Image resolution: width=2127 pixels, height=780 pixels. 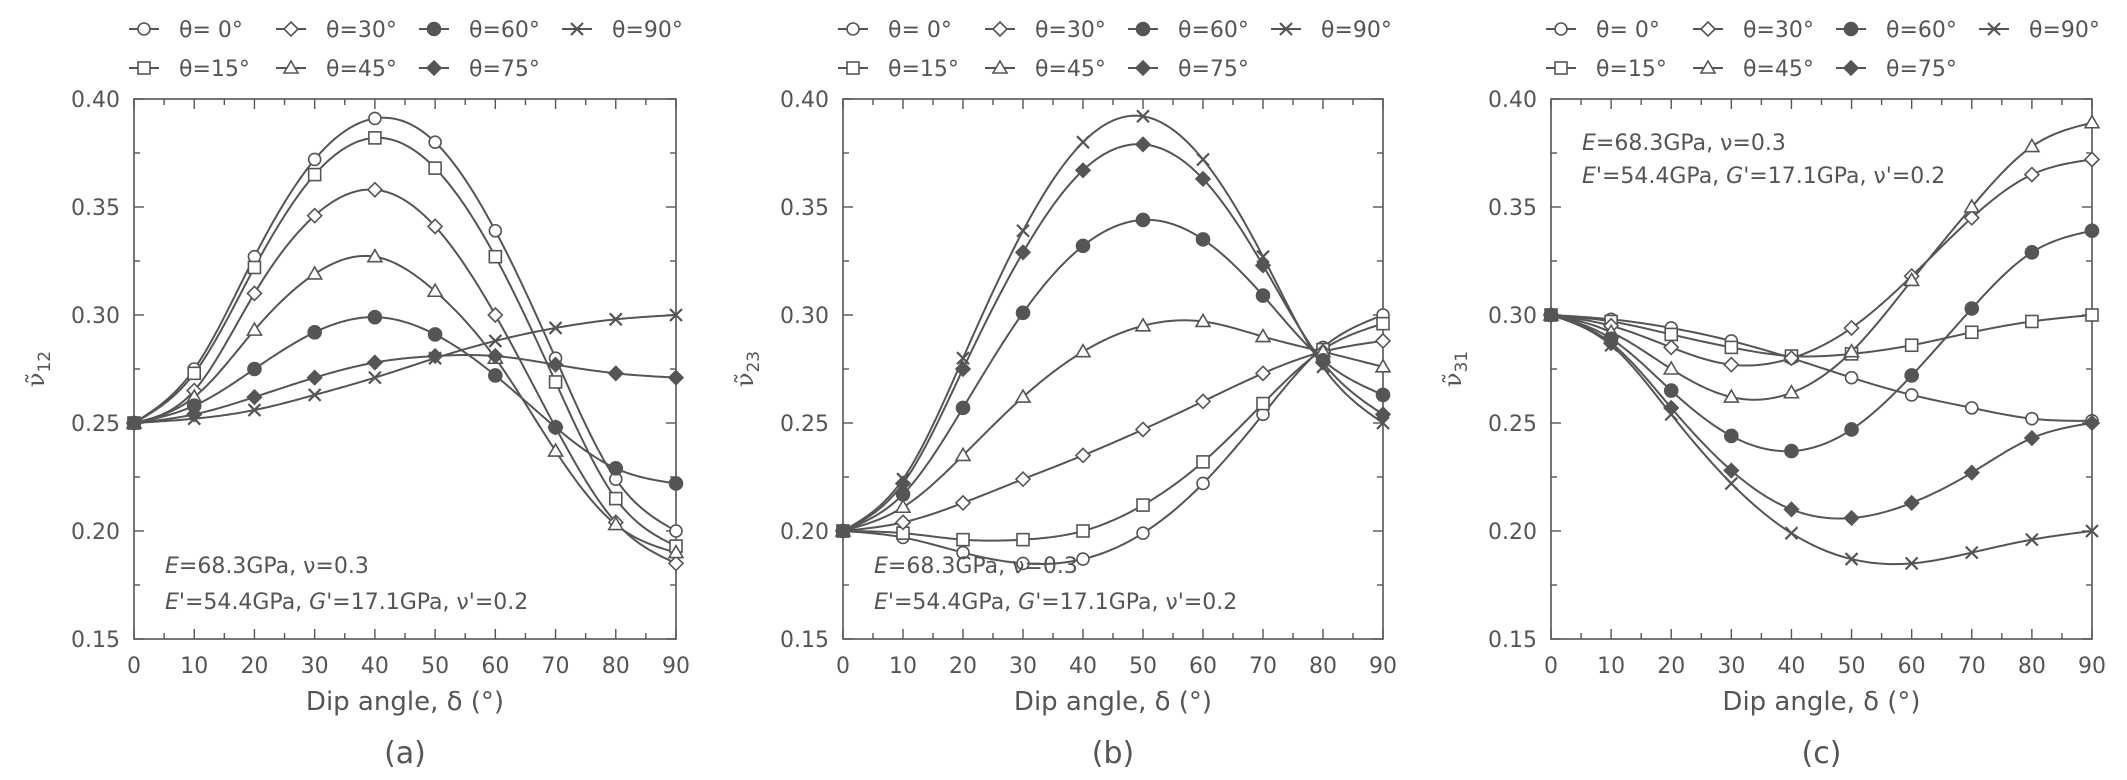 I want to click on legend-item-75: θ=75°, so click(x=1188, y=69).